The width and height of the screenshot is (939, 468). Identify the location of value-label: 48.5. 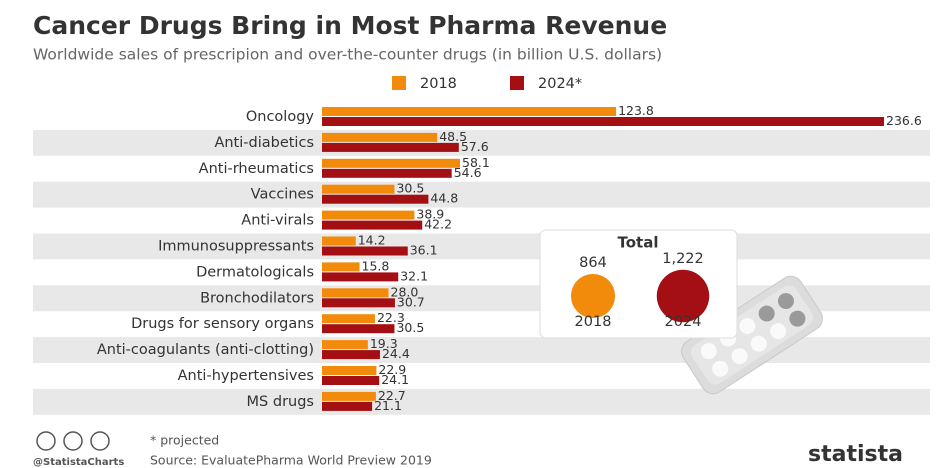
(453, 136).